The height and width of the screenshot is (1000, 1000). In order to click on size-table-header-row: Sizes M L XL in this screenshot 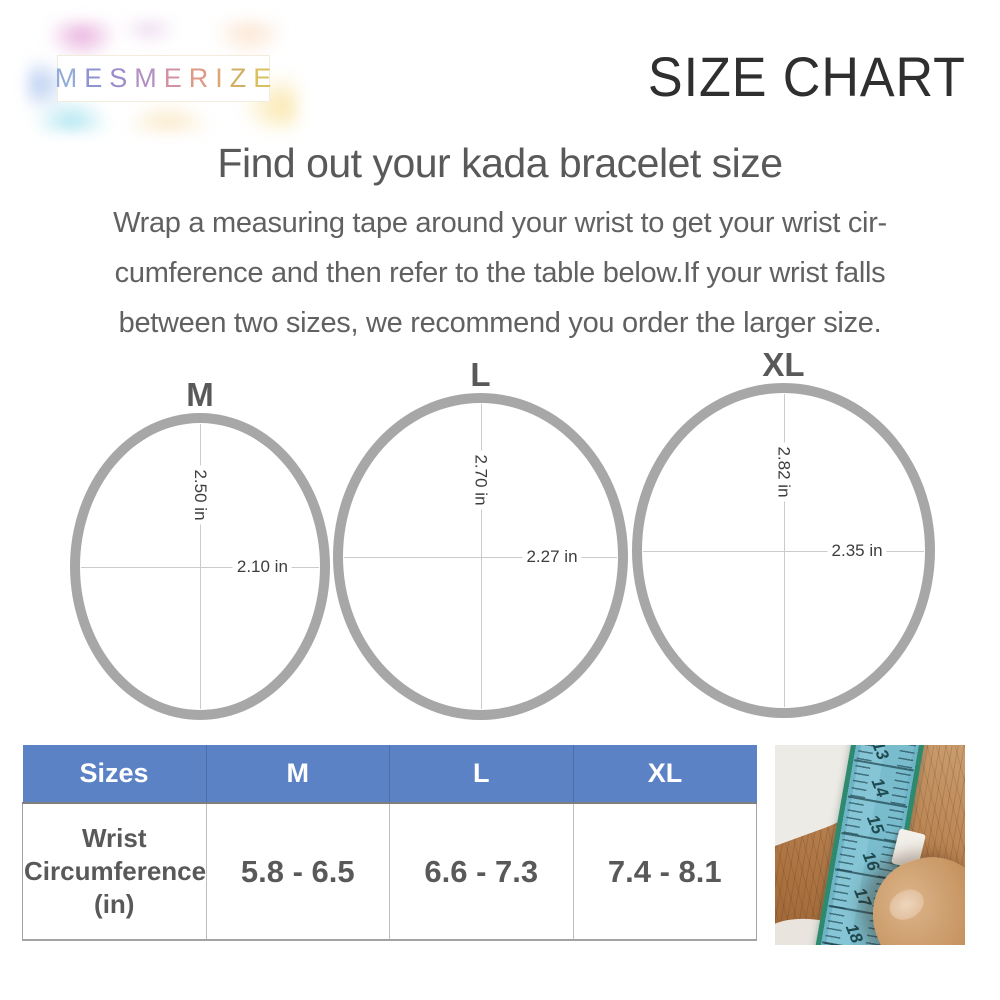, I will do `click(389, 774)`.